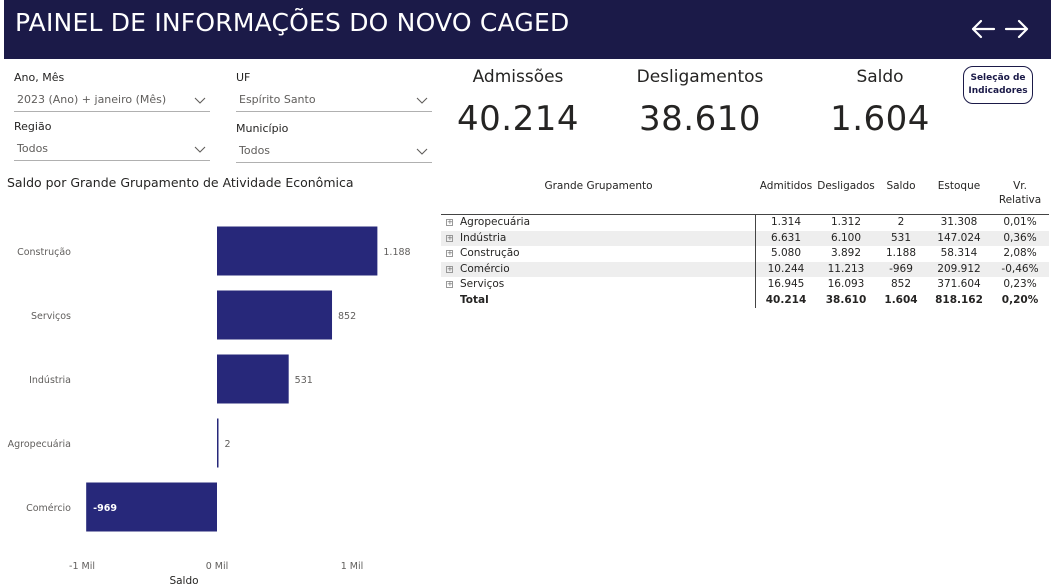 The height and width of the screenshot is (587, 1051). What do you see at coordinates (745, 269) in the screenshot?
I see `table-row: + Comércio 10.244 11.213 -969 209.912 -0,46%` at bounding box center [745, 269].